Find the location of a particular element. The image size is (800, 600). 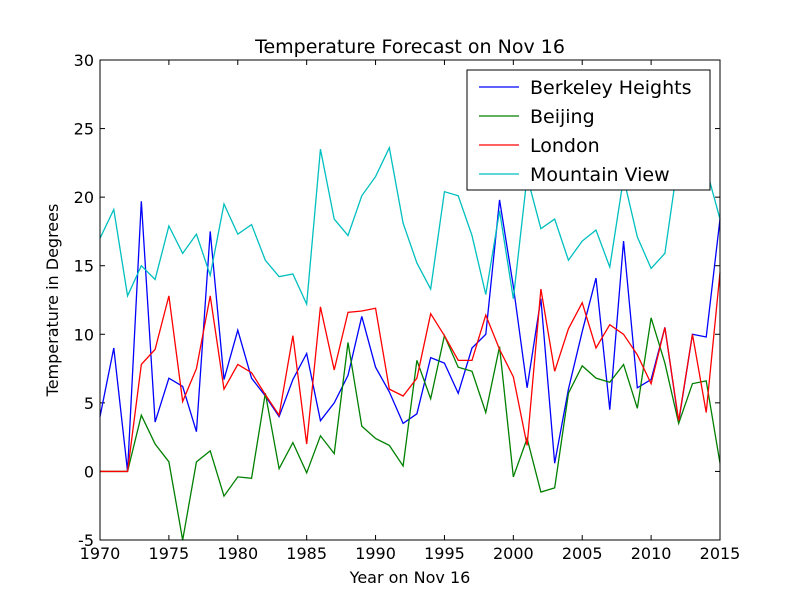

y-tick-label: 20 is located at coordinates (84, 197).